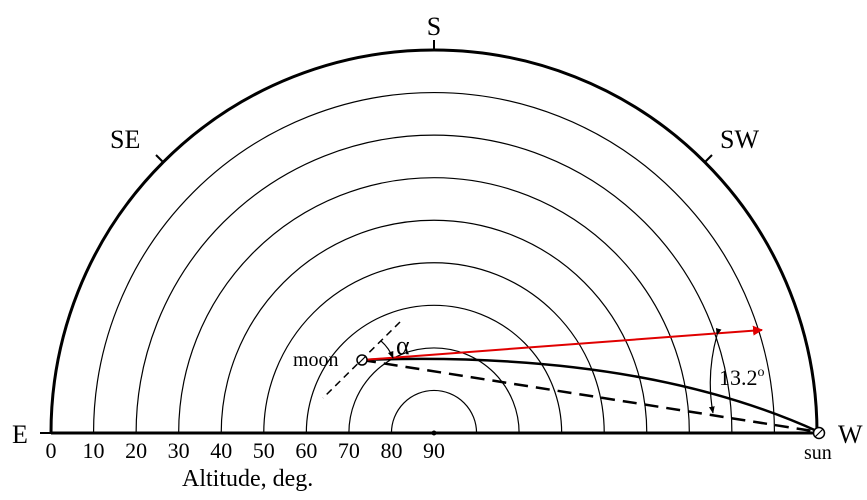 This screenshot has height=500, width=867. Describe the element at coordinates (434, 433) in the screenshot. I see `zenith-dot` at that location.